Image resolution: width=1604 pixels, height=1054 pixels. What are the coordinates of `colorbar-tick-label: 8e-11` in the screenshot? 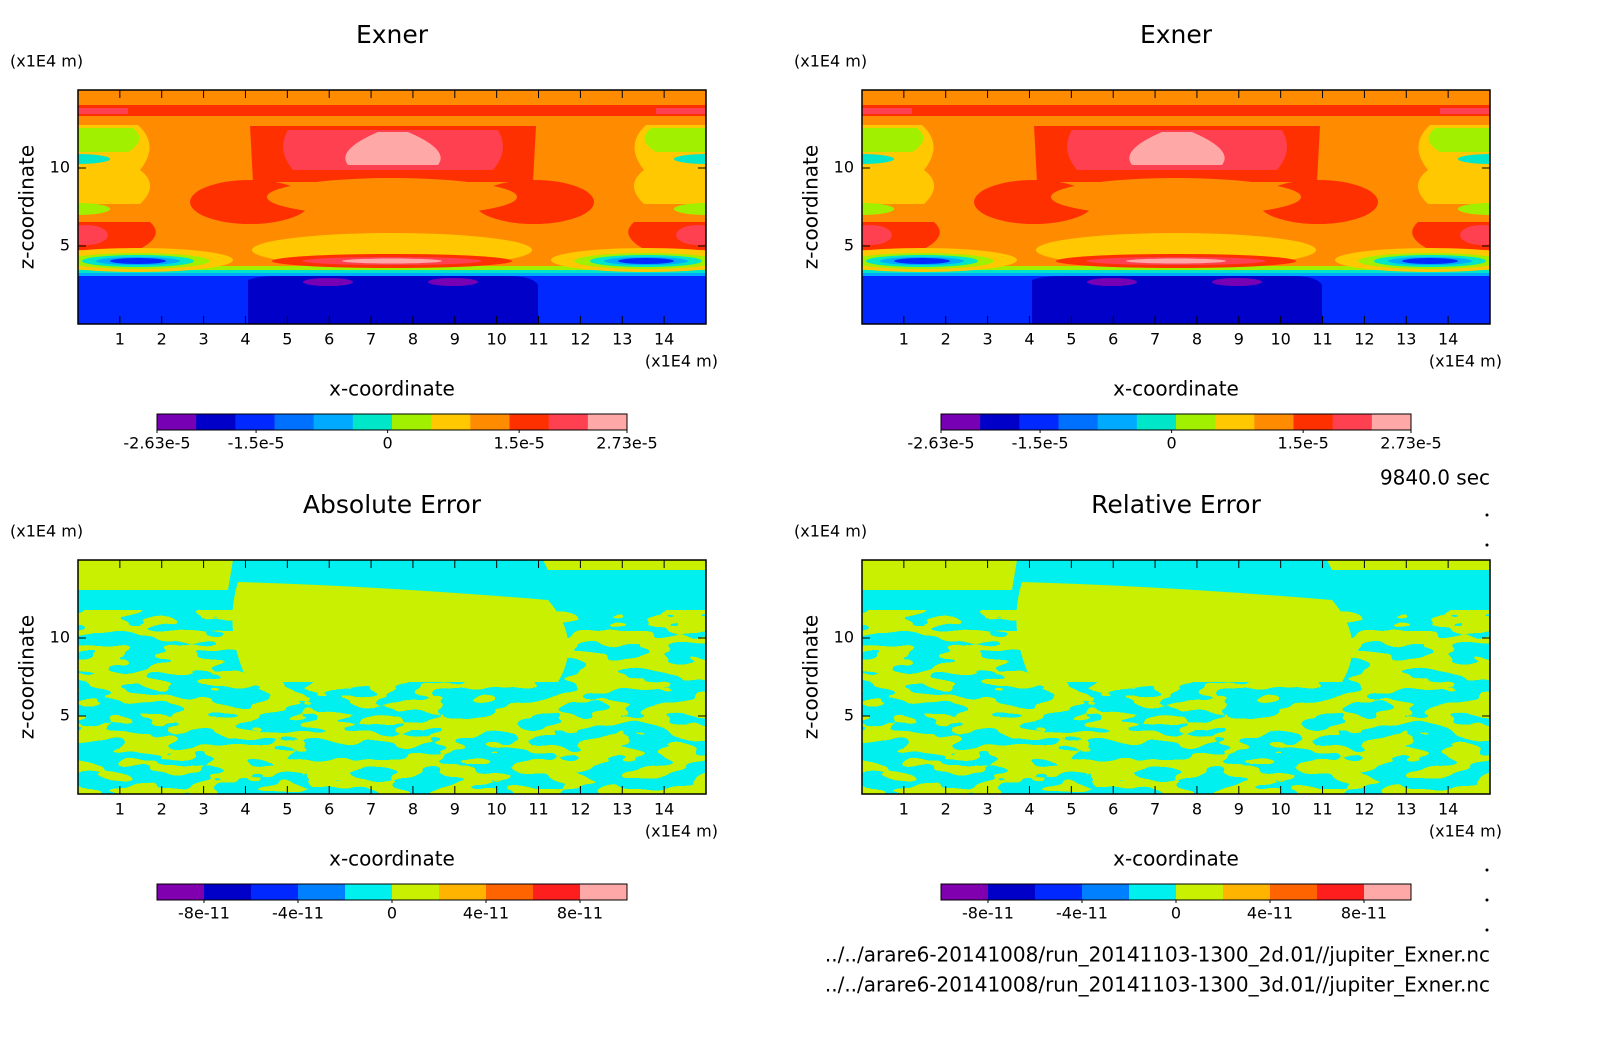 It's located at (1364, 913).